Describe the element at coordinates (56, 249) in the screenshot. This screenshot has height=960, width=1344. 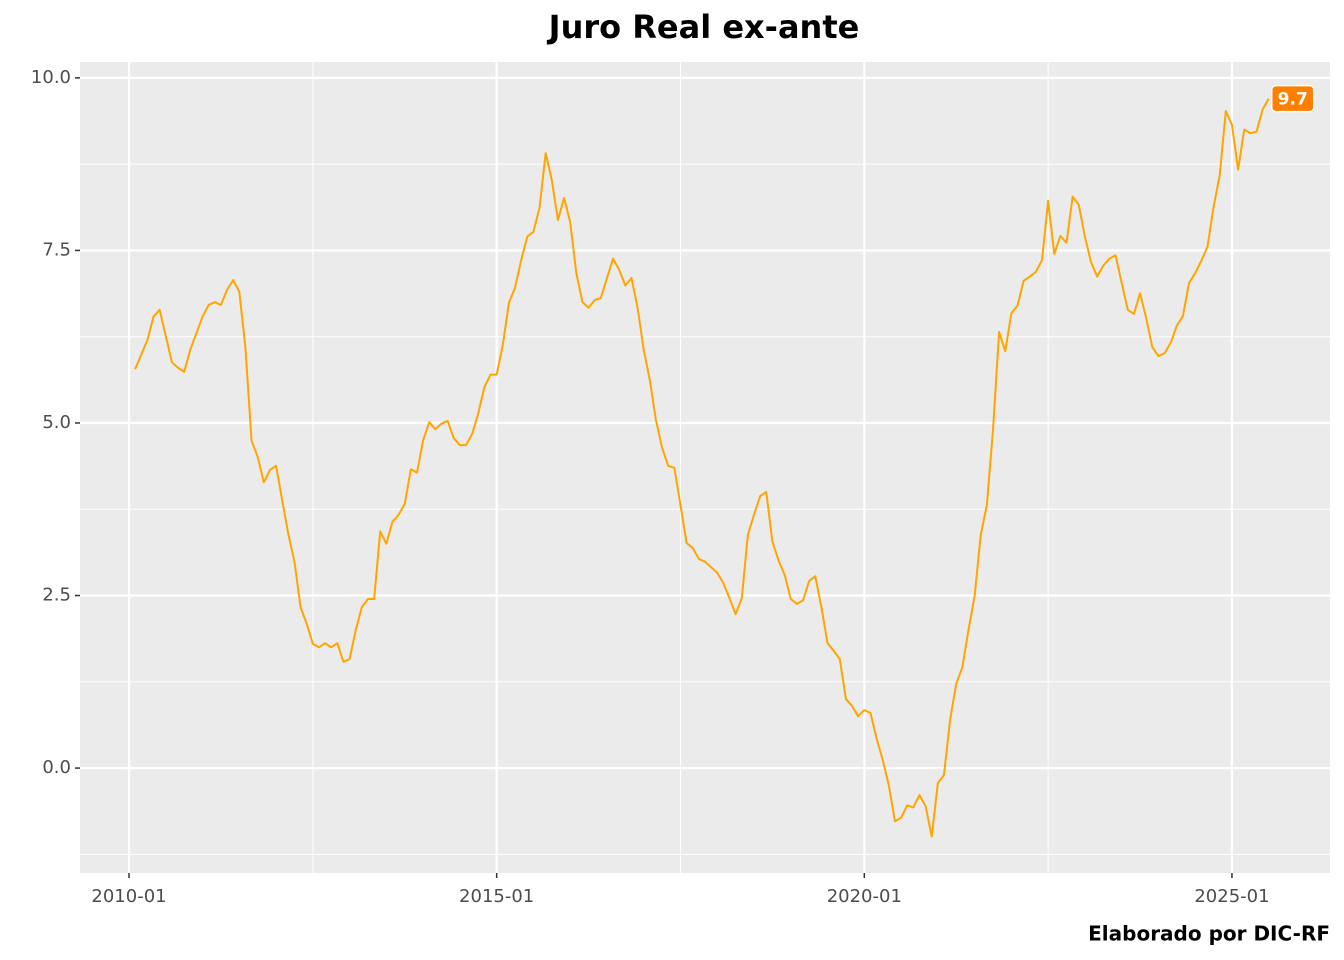
I see `y-tick-label: 7.5` at that location.